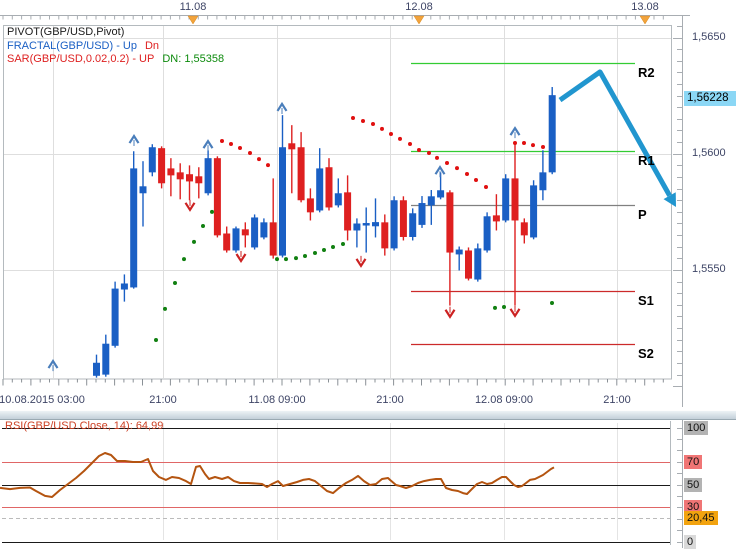  Describe the element at coordinates (368, 415) in the screenshot. I see `panel-separator` at that location.